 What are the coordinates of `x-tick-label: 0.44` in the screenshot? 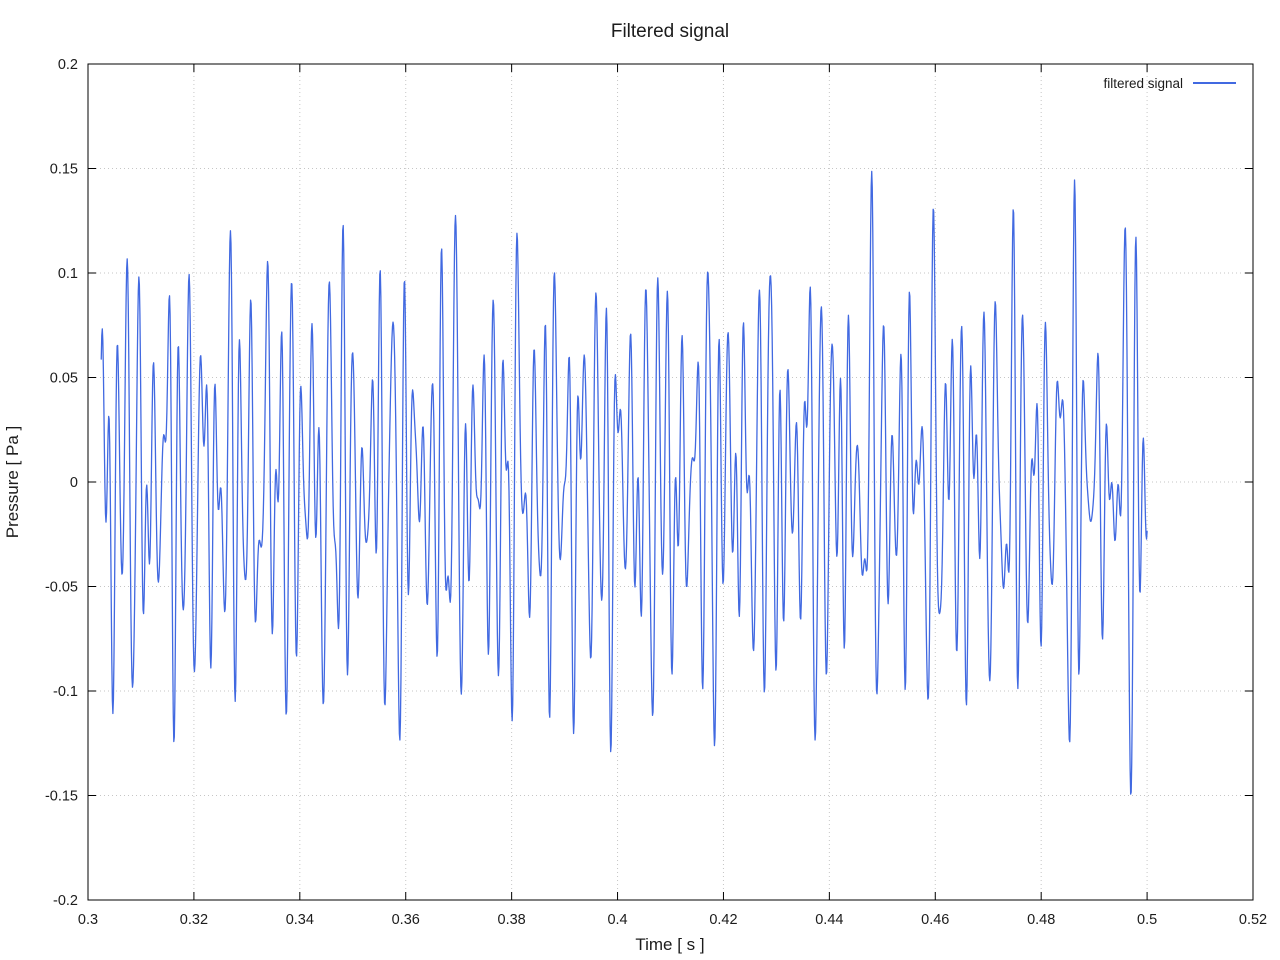 It's located at (829, 920).